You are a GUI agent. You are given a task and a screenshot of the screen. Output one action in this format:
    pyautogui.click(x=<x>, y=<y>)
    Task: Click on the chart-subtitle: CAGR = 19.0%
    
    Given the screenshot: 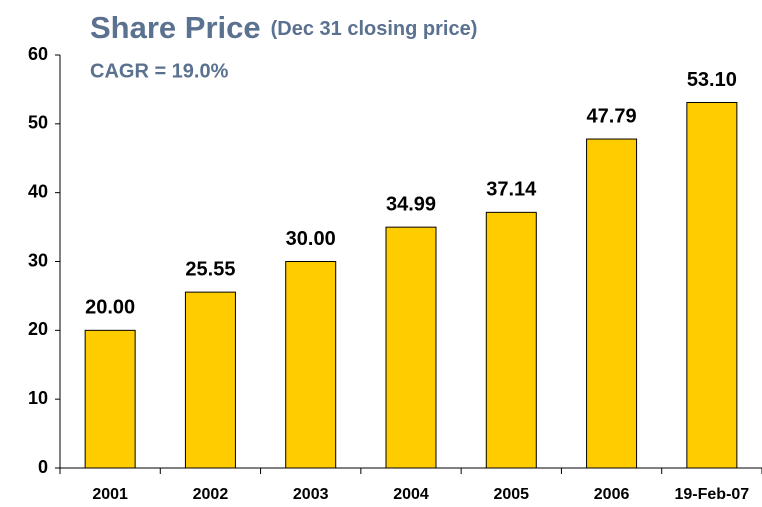 What is the action you would take?
    pyautogui.click(x=159, y=71)
    